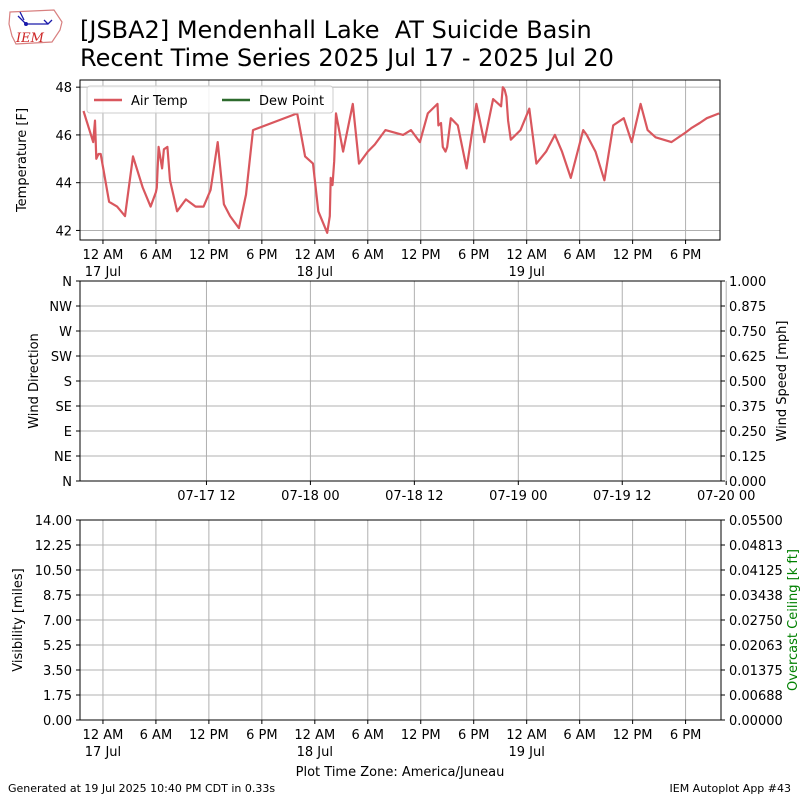  Describe the element at coordinates (726, 496) in the screenshot. I see `wind-x-tick-label: 07-20 00` at that location.